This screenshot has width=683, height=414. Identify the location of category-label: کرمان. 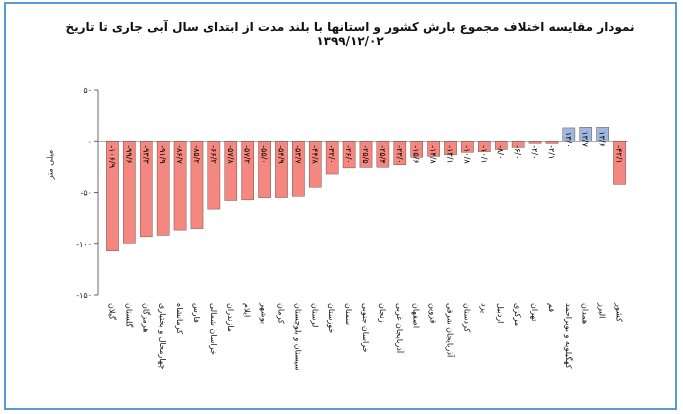
(280, 313).